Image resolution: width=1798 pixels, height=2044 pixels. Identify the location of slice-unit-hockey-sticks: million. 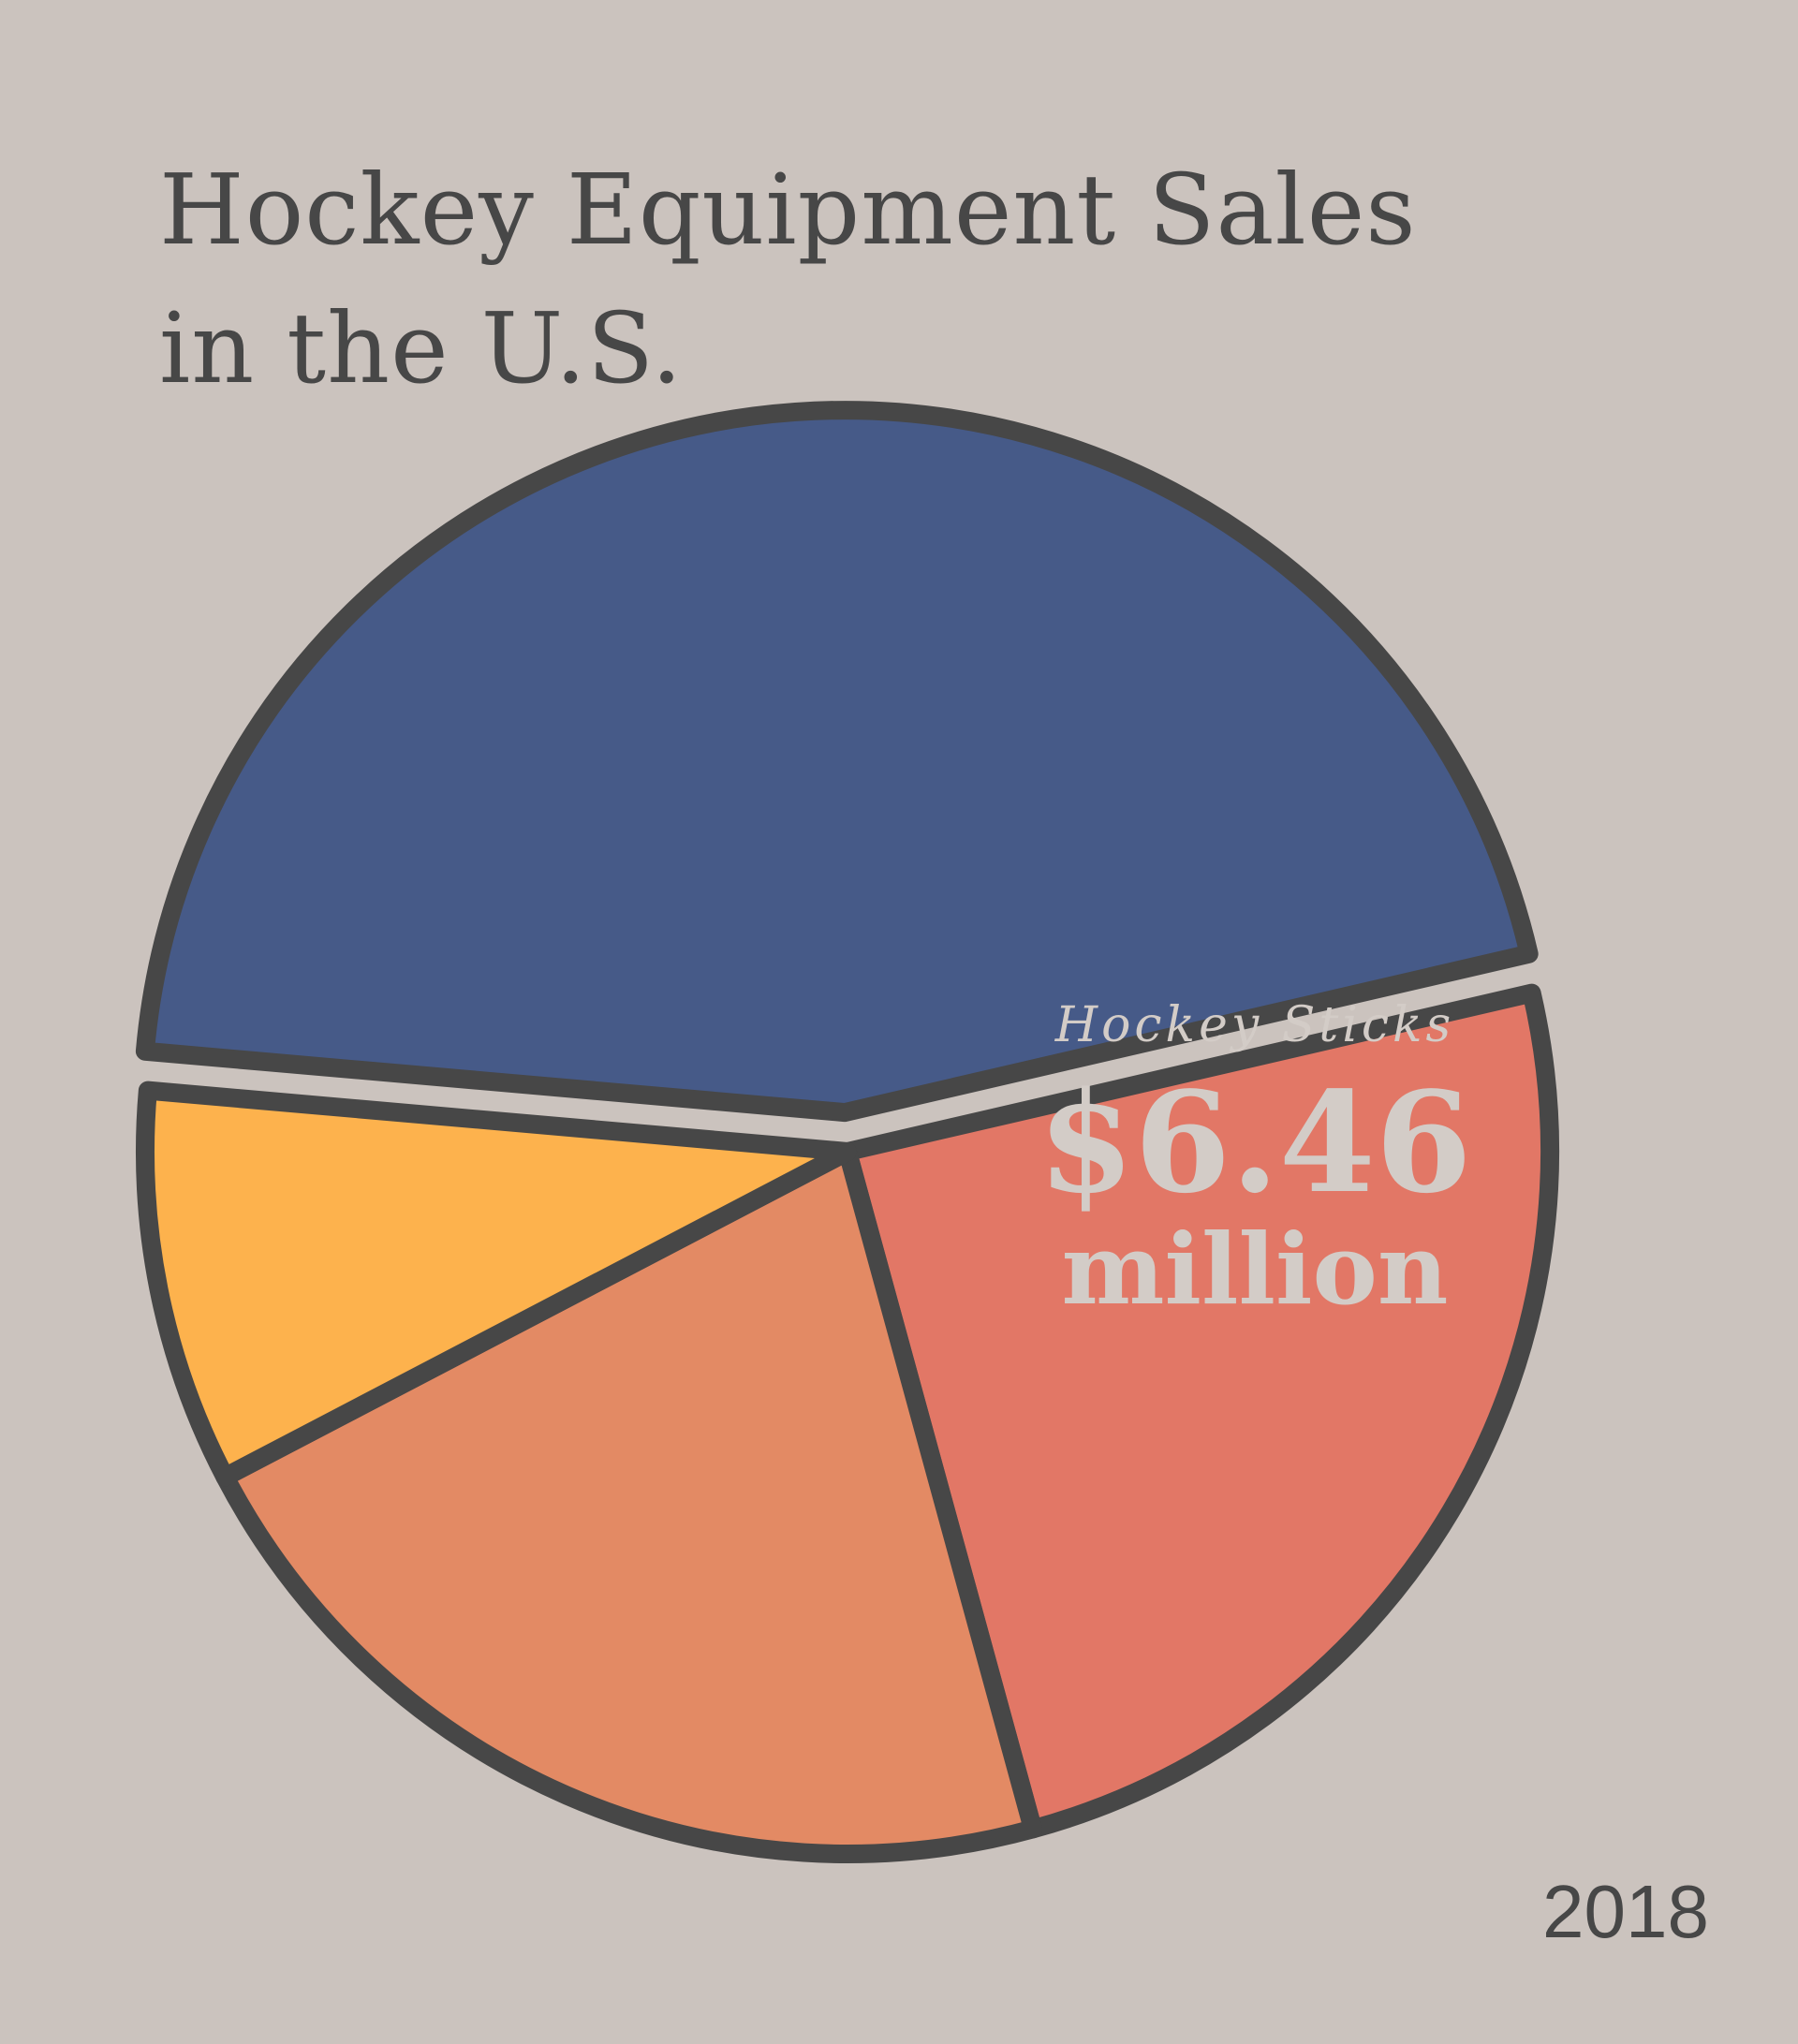
(1254, 1270).